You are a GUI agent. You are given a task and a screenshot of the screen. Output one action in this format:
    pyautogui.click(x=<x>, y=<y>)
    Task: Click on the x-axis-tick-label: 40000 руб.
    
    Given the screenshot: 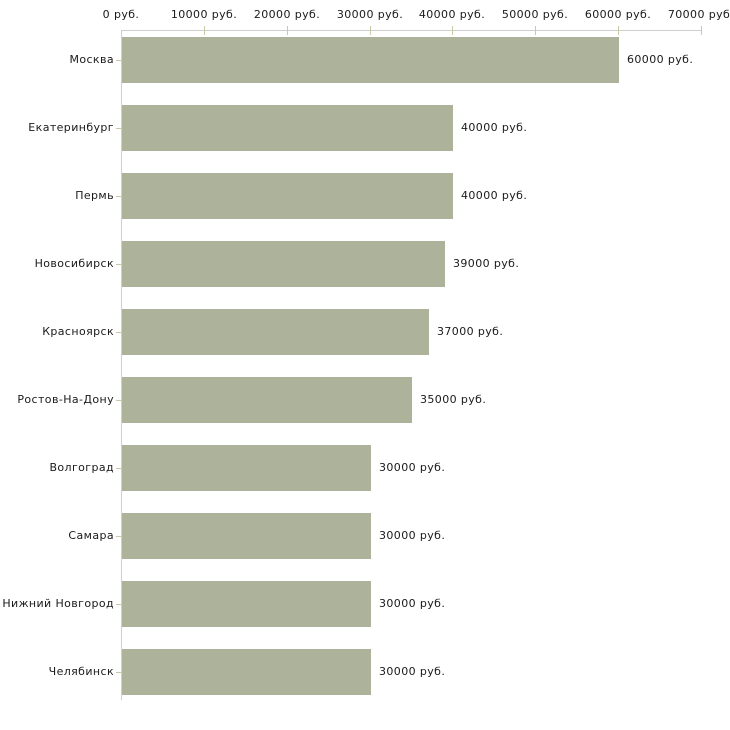 What is the action you would take?
    pyautogui.click(x=452, y=14)
    